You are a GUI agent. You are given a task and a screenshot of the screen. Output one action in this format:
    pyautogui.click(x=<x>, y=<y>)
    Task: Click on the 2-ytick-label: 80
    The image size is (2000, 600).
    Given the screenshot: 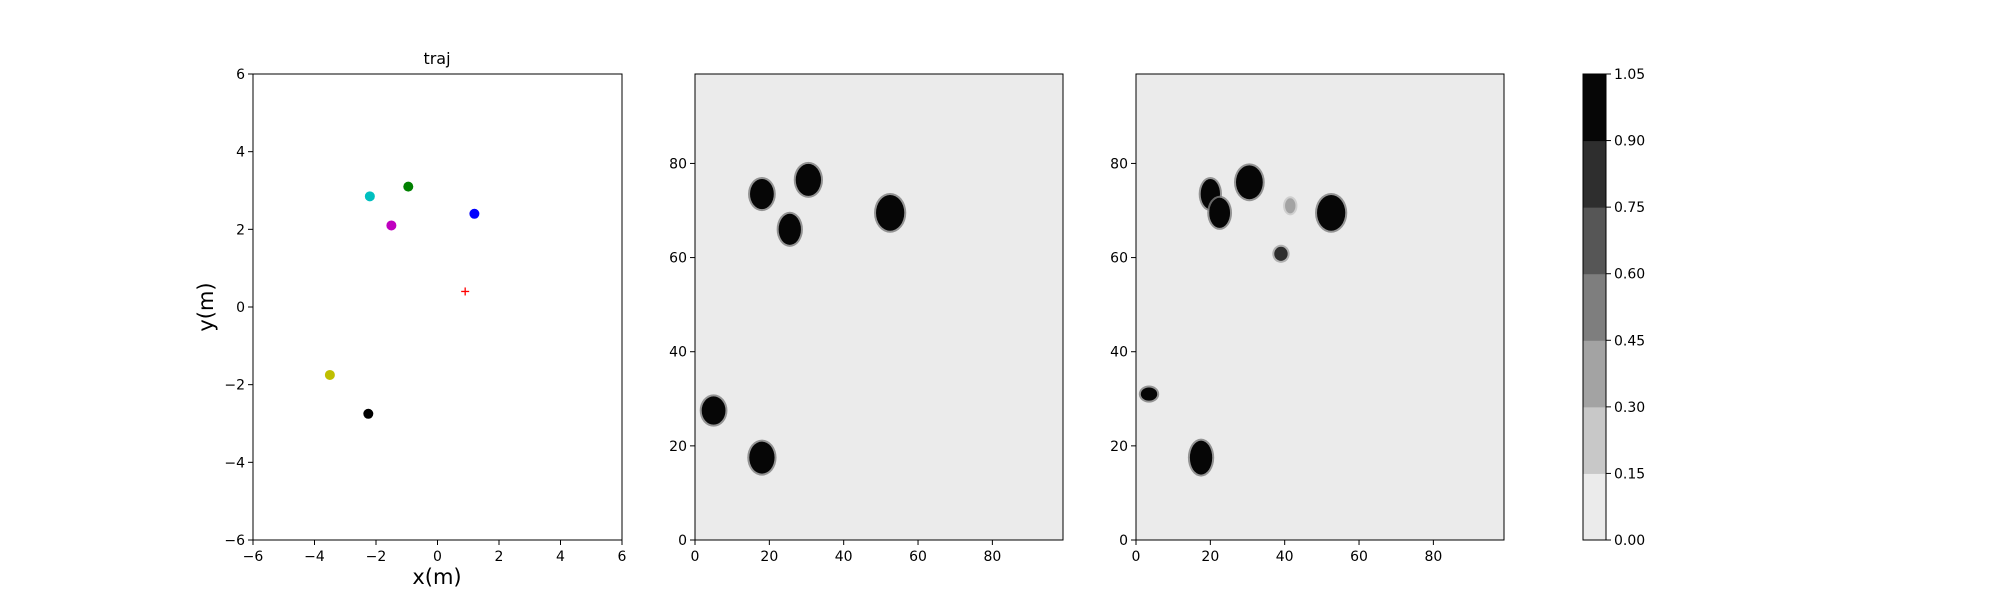 What is the action you would take?
    pyautogui.click(x=1119, y=164)
    